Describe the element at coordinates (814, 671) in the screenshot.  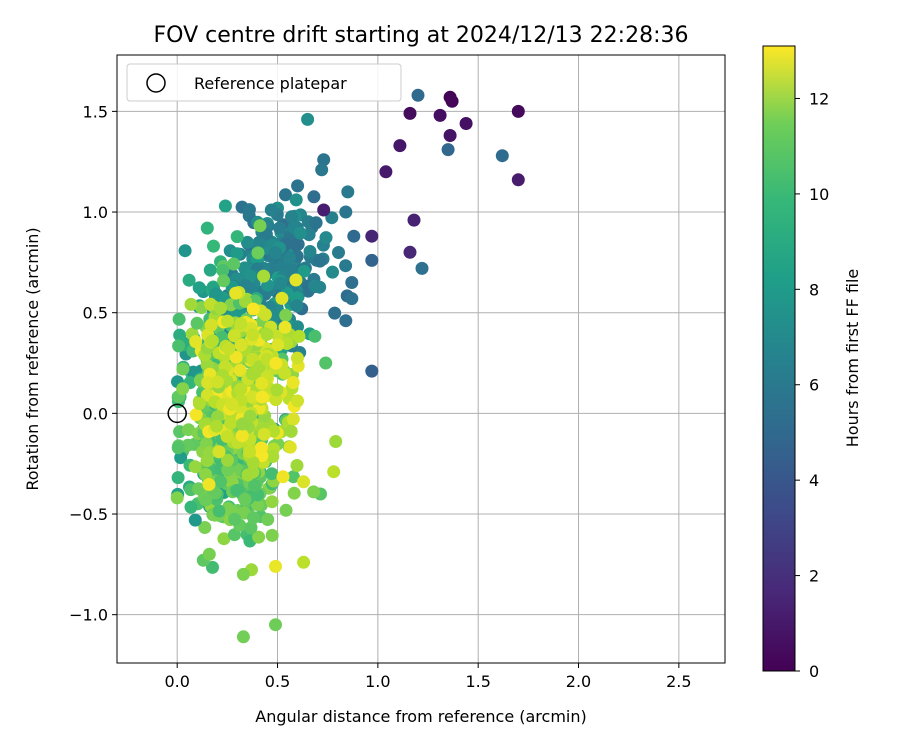
I see `colorbar-tick-label: 0` at that location.